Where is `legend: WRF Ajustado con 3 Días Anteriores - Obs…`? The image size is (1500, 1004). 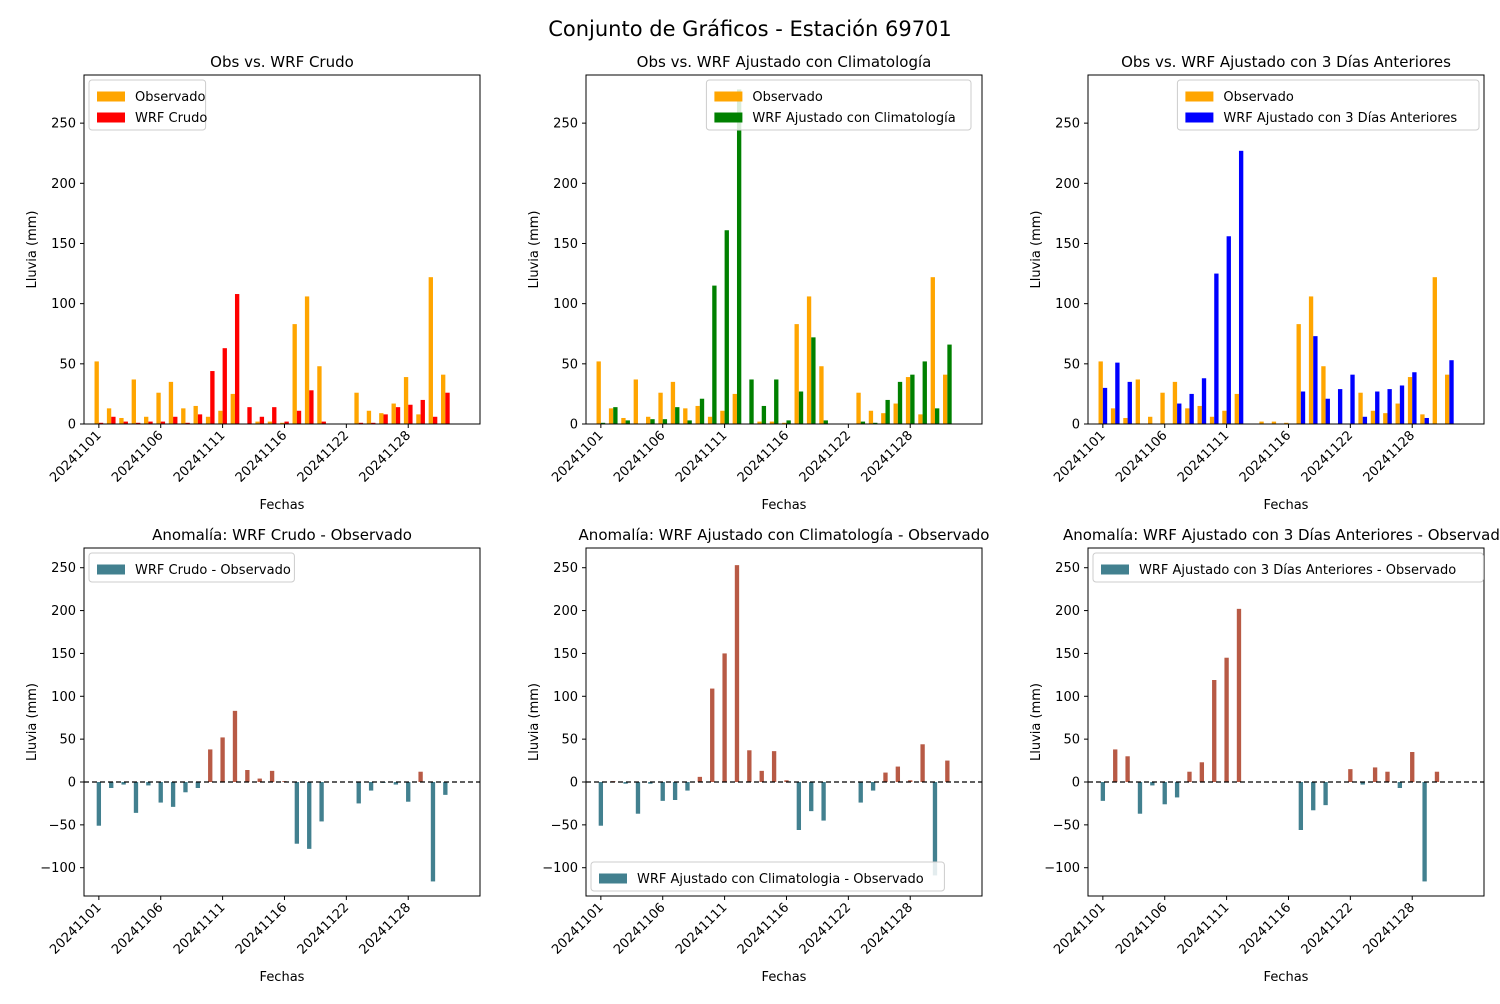
legend: WRF Ajustado con 3 Días Anteriores - Obs… is located at coordinates (1288, 567).